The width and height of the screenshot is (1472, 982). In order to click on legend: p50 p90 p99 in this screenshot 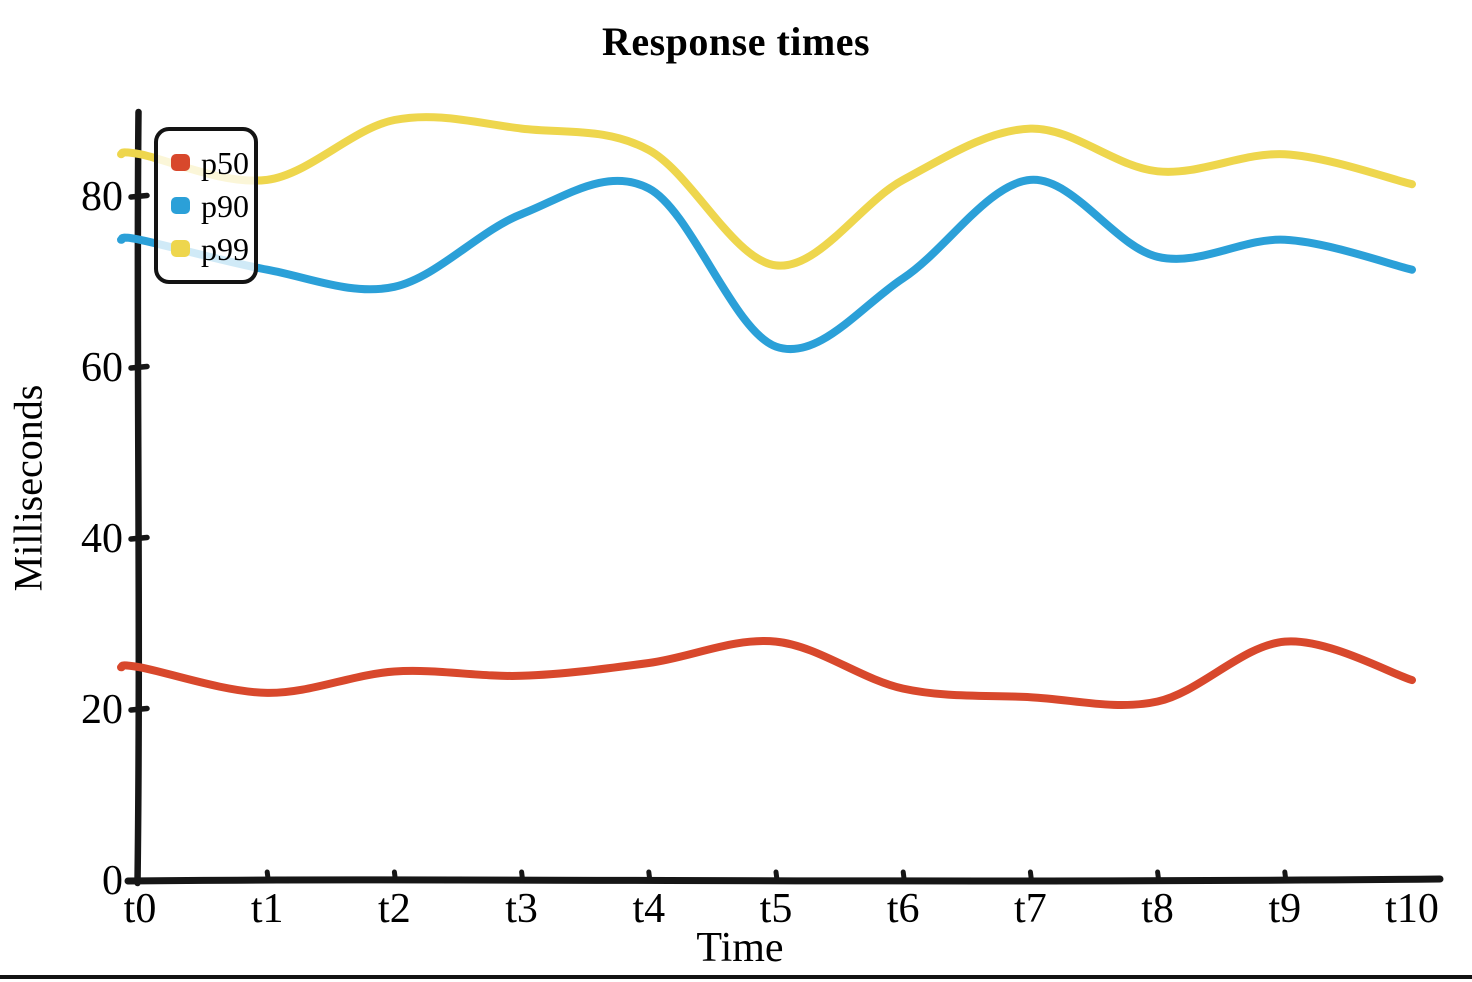, I will do `click(206, 205)`.